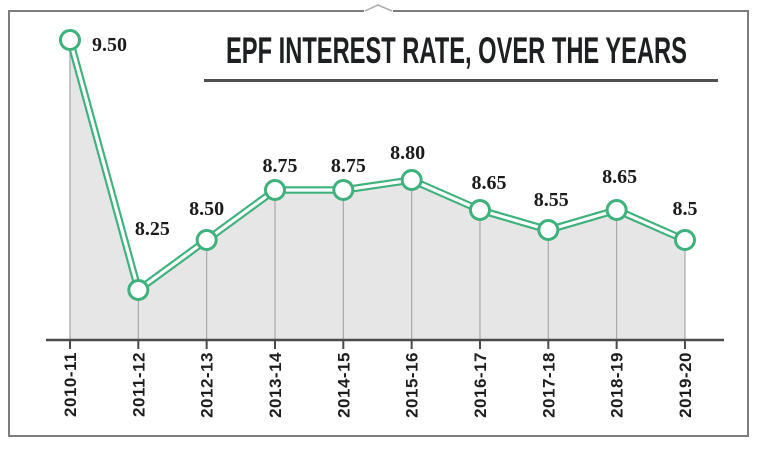 The width and height of the screenshot is (759, 453). I want to click on x-axis-label: 2018-19, so click(617, 385).